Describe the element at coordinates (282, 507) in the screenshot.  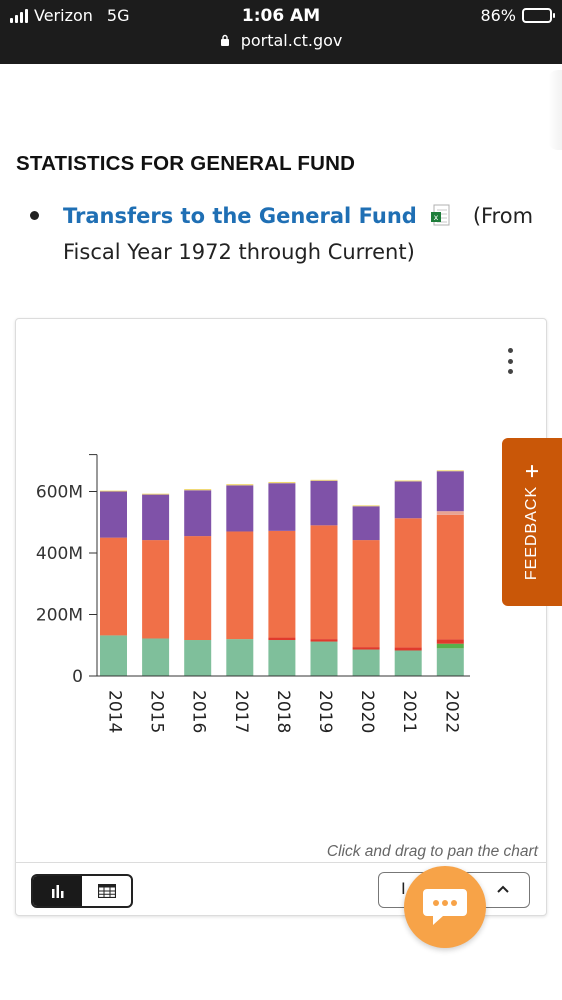
I see `bar-segment-2018-s5` at that location.